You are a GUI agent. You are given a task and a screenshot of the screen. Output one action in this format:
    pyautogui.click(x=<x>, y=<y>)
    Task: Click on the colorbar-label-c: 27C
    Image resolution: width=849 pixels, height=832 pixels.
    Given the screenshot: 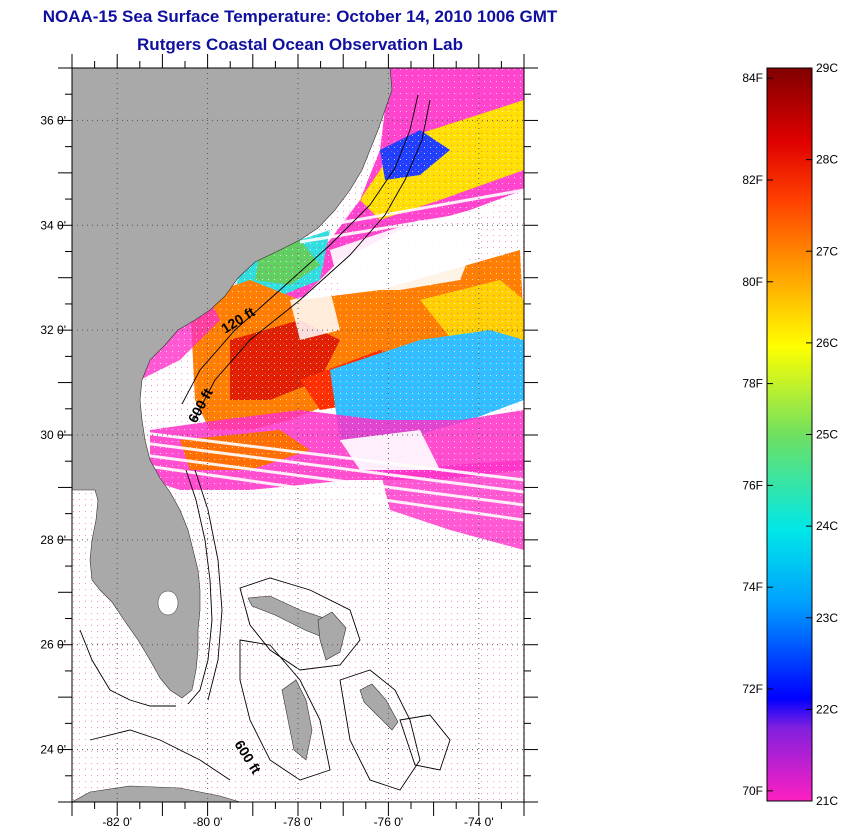 What is the action you would take?
    pyautogui.click(x=827, y=251)
    